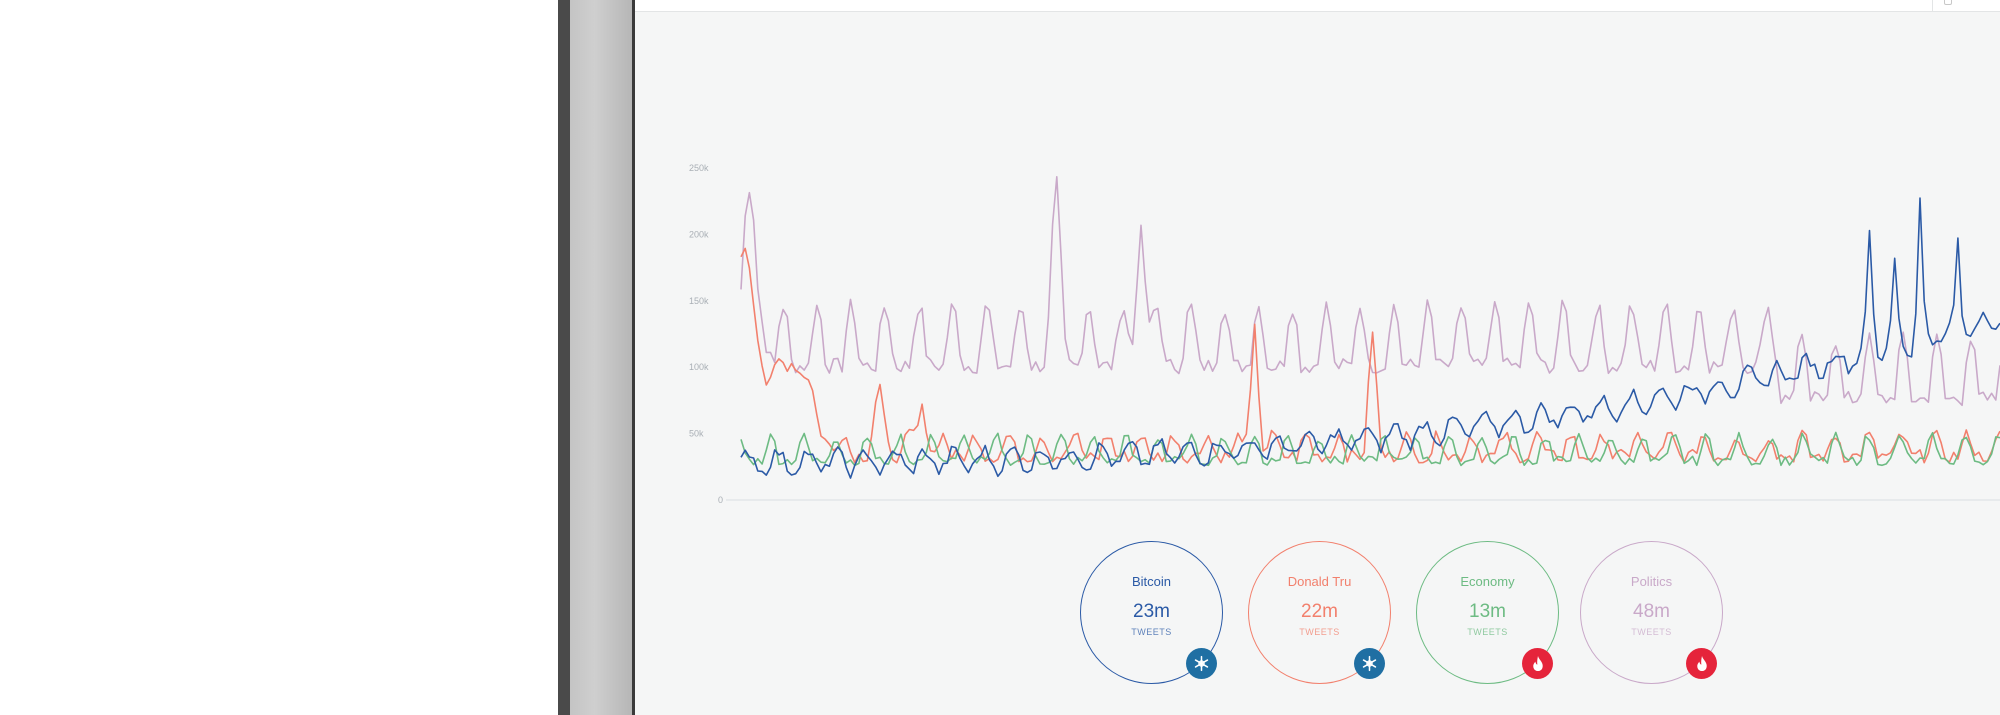  I want to click on window-control-icon, so click(1948, 2).